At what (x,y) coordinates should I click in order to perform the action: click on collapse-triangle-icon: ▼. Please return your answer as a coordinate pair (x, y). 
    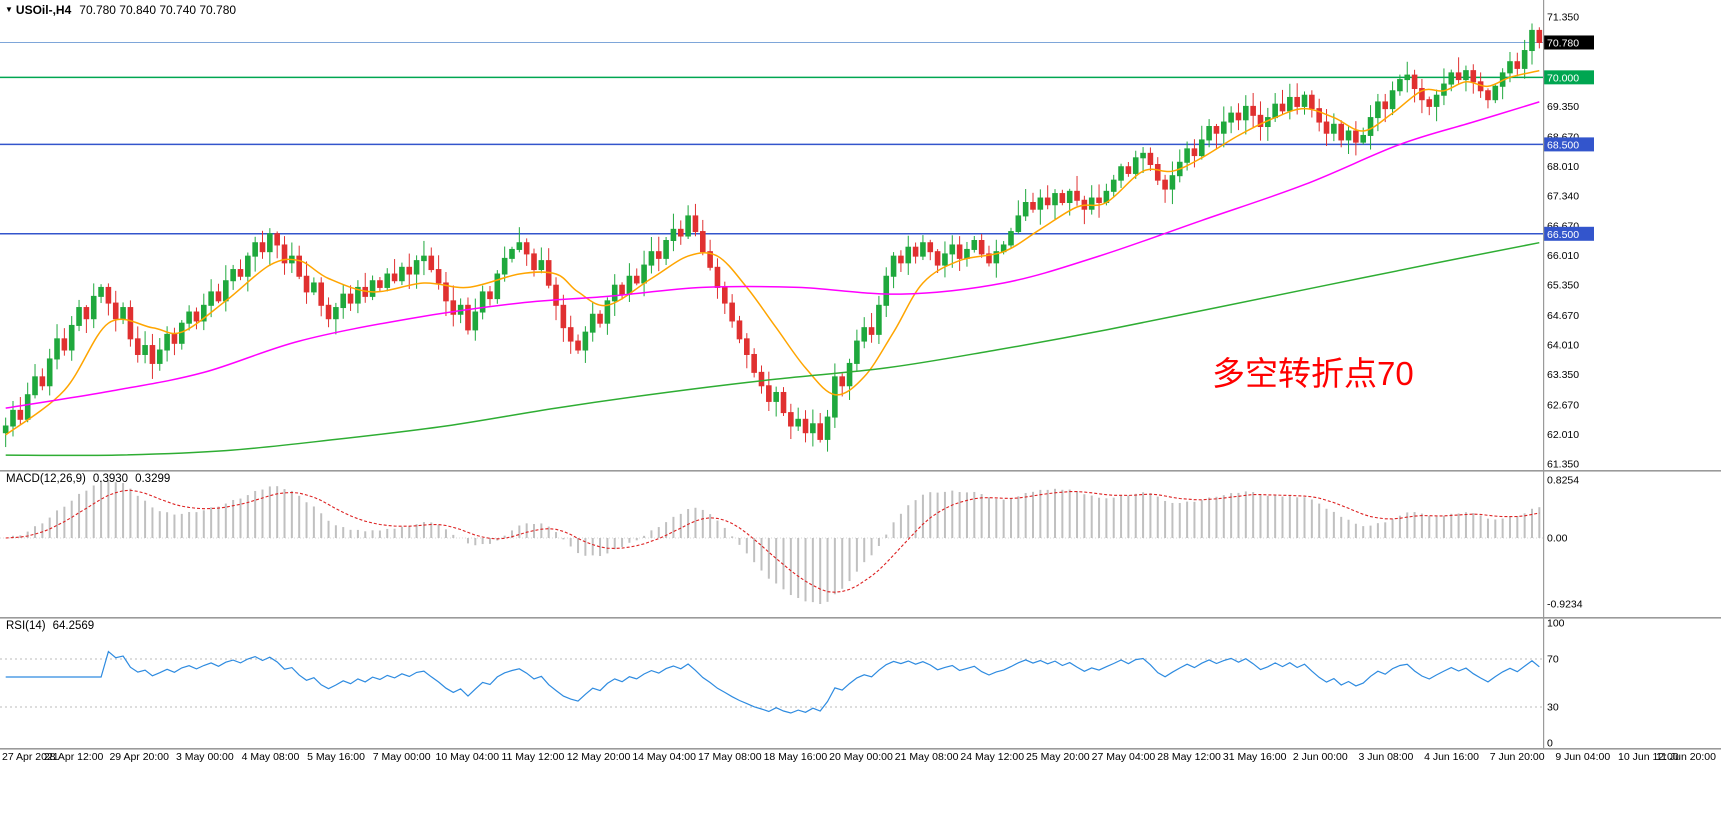
    Looking at the image, I should click on (9, 9).